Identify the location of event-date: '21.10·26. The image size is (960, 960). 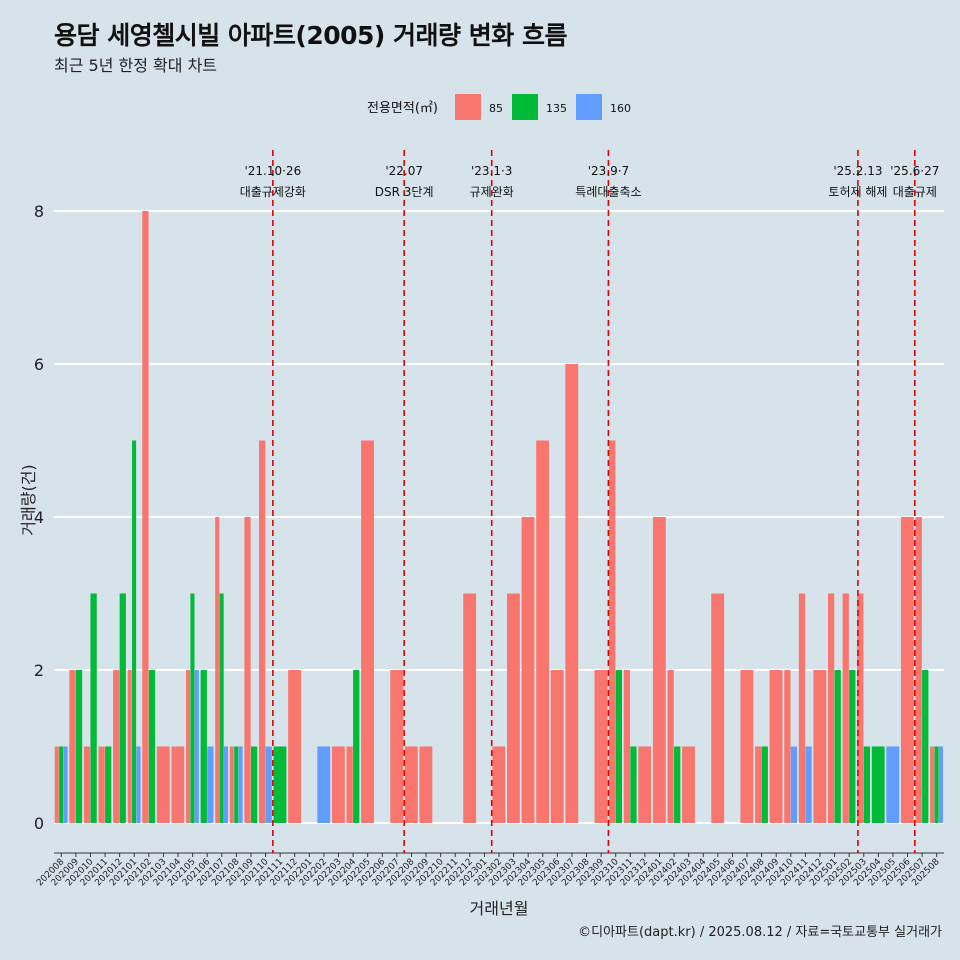
(272, 171).